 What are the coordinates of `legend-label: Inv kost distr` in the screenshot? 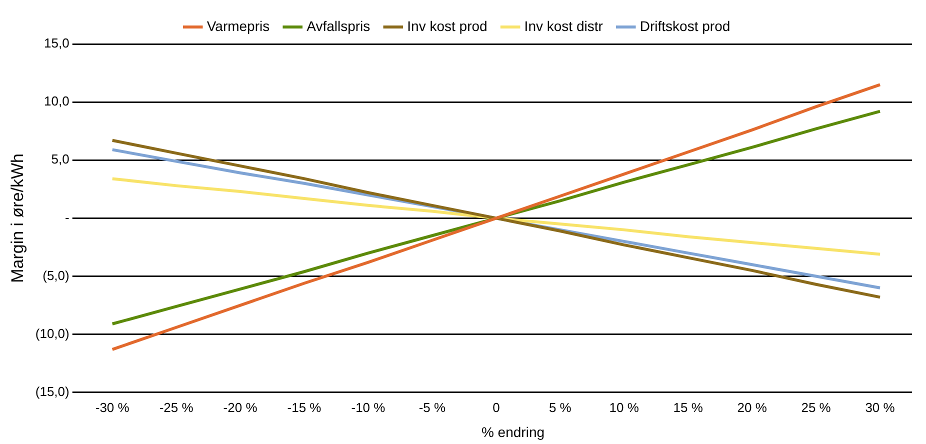 It's located at (564, 26).